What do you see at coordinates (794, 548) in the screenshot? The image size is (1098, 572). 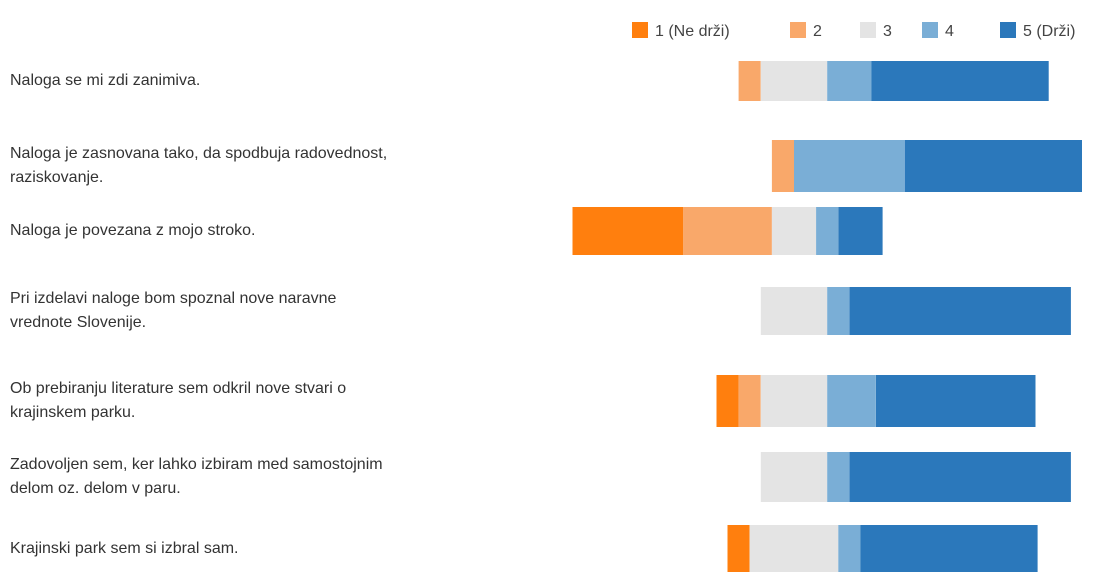 I see `bar-row7-level3` at bounding box center [794, 548].